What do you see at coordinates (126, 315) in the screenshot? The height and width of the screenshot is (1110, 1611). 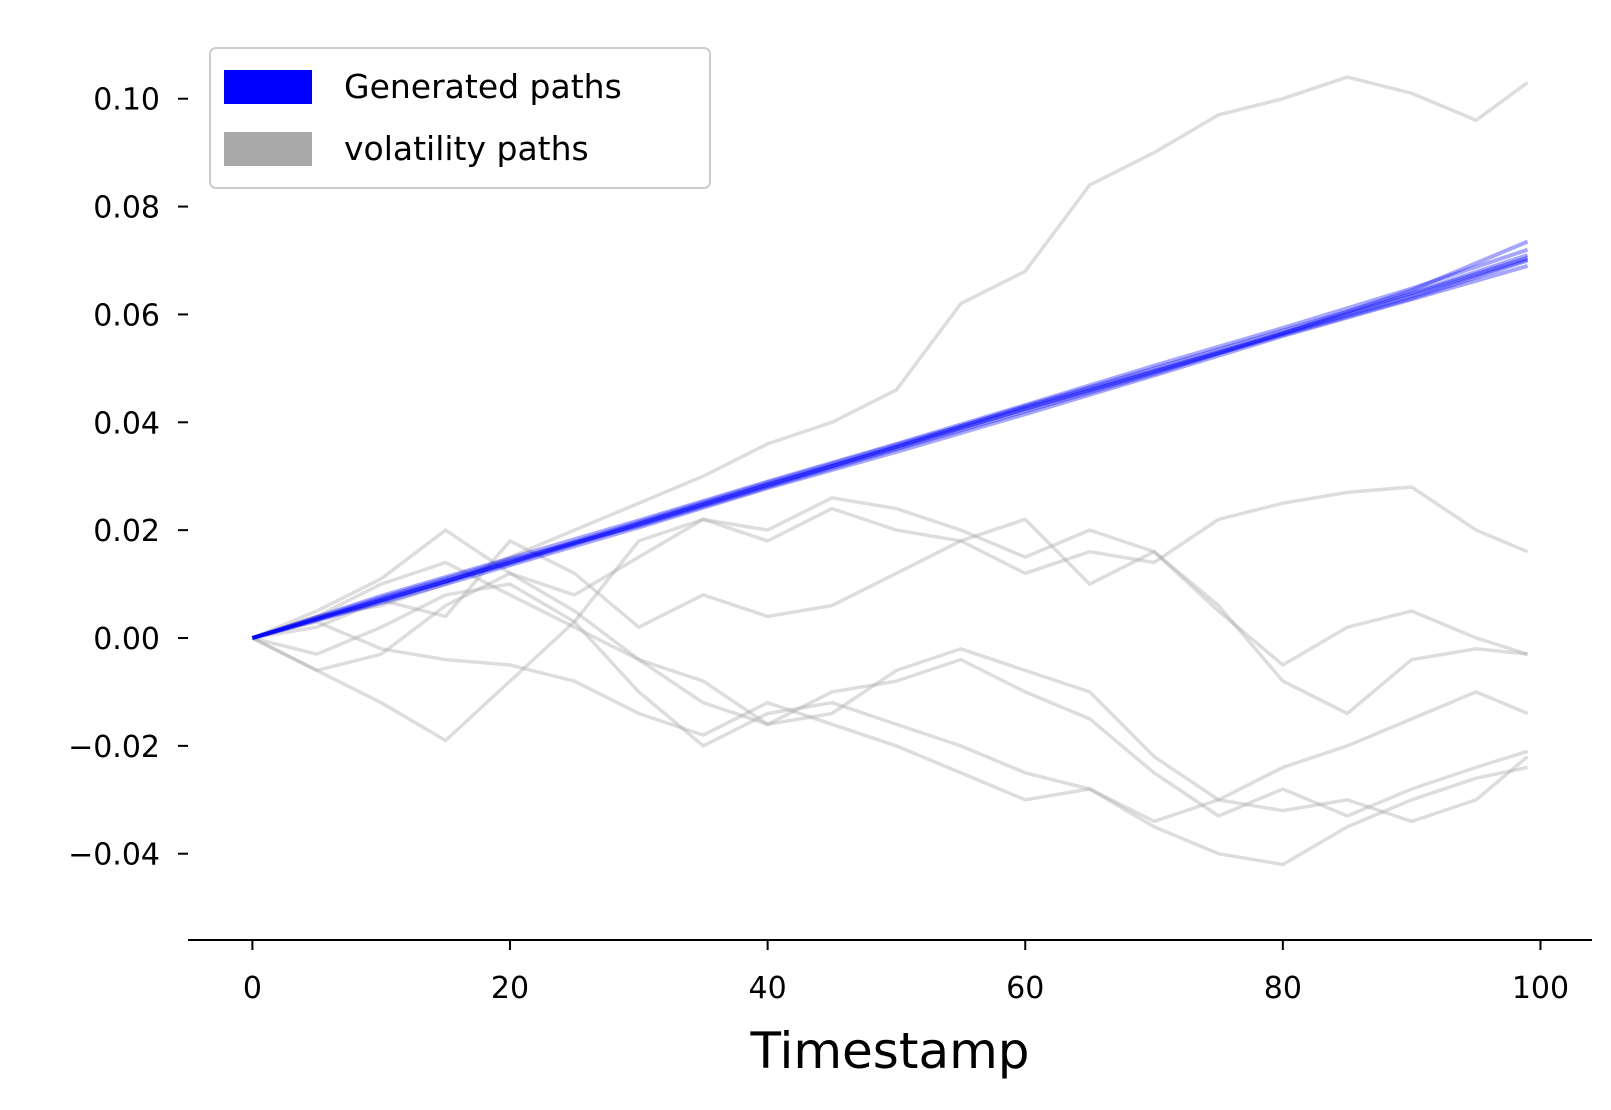 I see `y-tick-label: 0.06` at bounding box center [126, 315].